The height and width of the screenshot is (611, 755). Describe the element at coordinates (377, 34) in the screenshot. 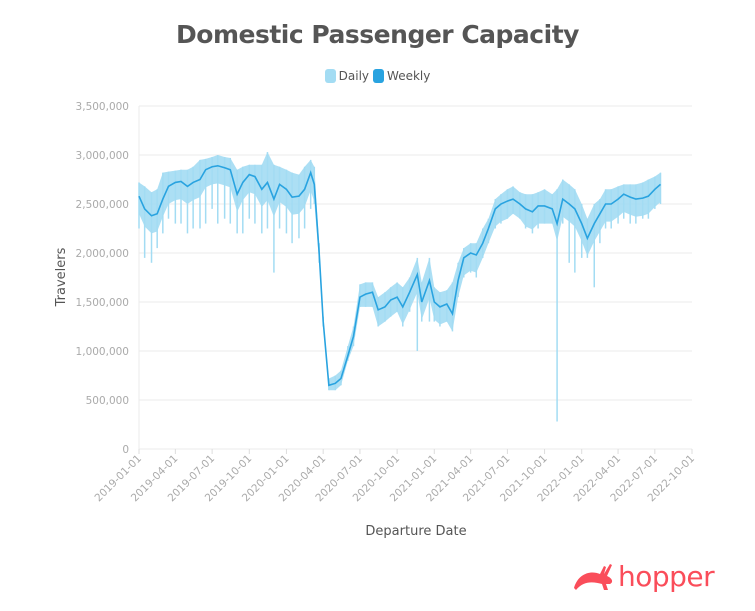

I see `chart-title: Domestic Passenger Capacity` at that location.